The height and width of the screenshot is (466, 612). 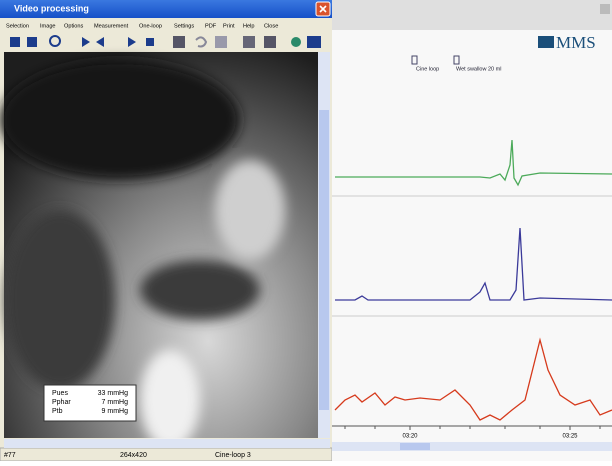 I want to click on frame-size: 264x420, so click(x=133, y=455).